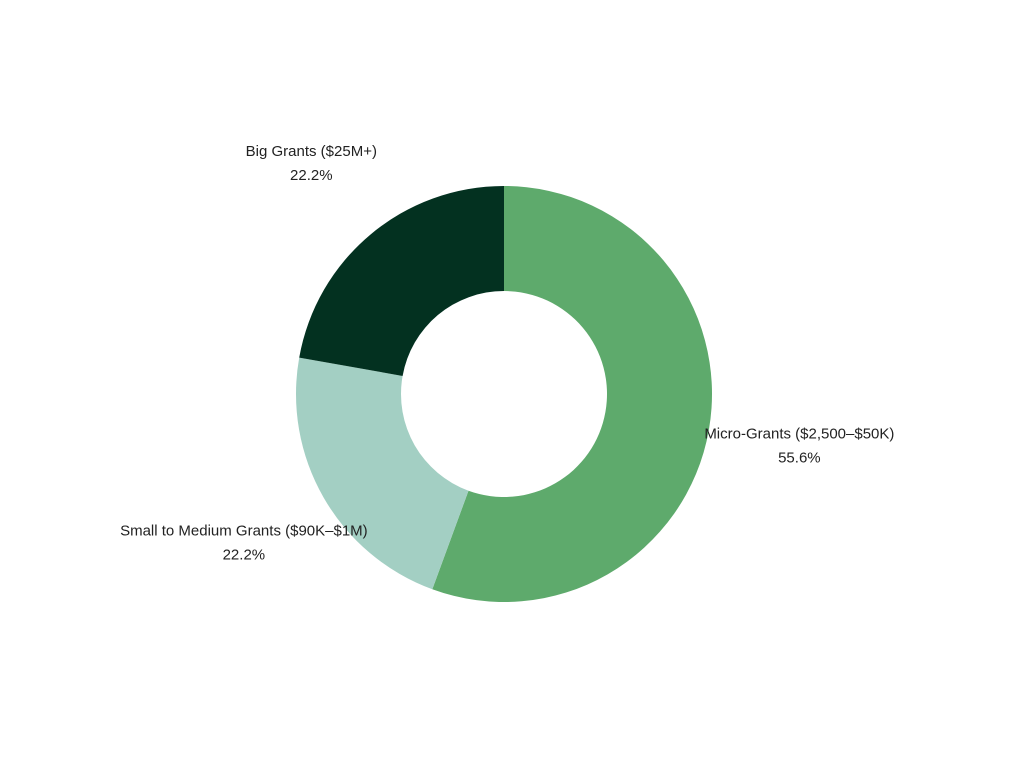 The image size is (1024, 768). I want to click on slice-label: Micro-Grants ($2,500–$50K), so click(799, 433).